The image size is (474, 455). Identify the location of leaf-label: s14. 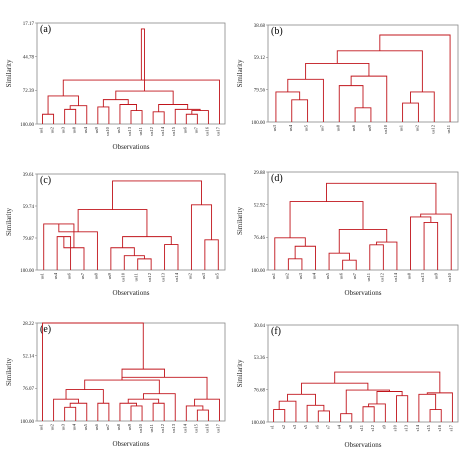
(417, 427).